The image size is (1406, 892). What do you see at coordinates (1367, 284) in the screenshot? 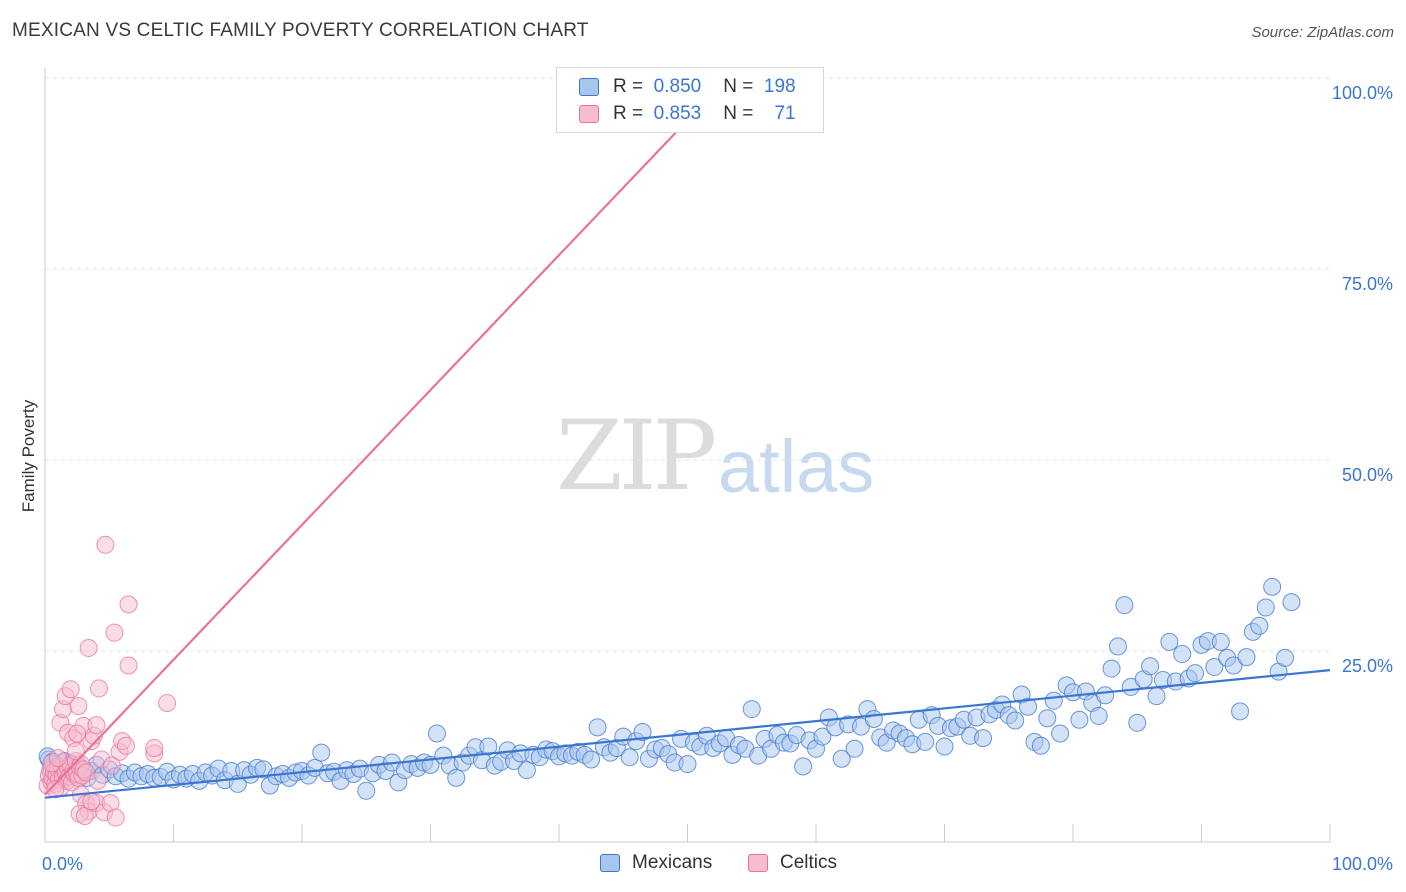
I see `y-tick-label: 75.0%` at bounding box center [1367, 284].